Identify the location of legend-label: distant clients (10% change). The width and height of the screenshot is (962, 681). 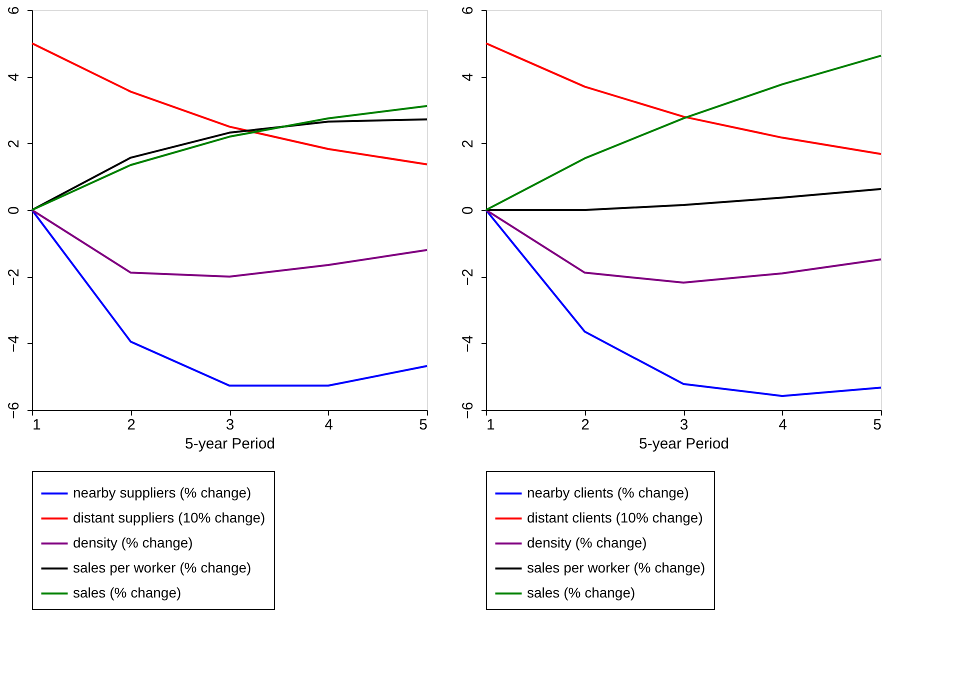
(615, 518).